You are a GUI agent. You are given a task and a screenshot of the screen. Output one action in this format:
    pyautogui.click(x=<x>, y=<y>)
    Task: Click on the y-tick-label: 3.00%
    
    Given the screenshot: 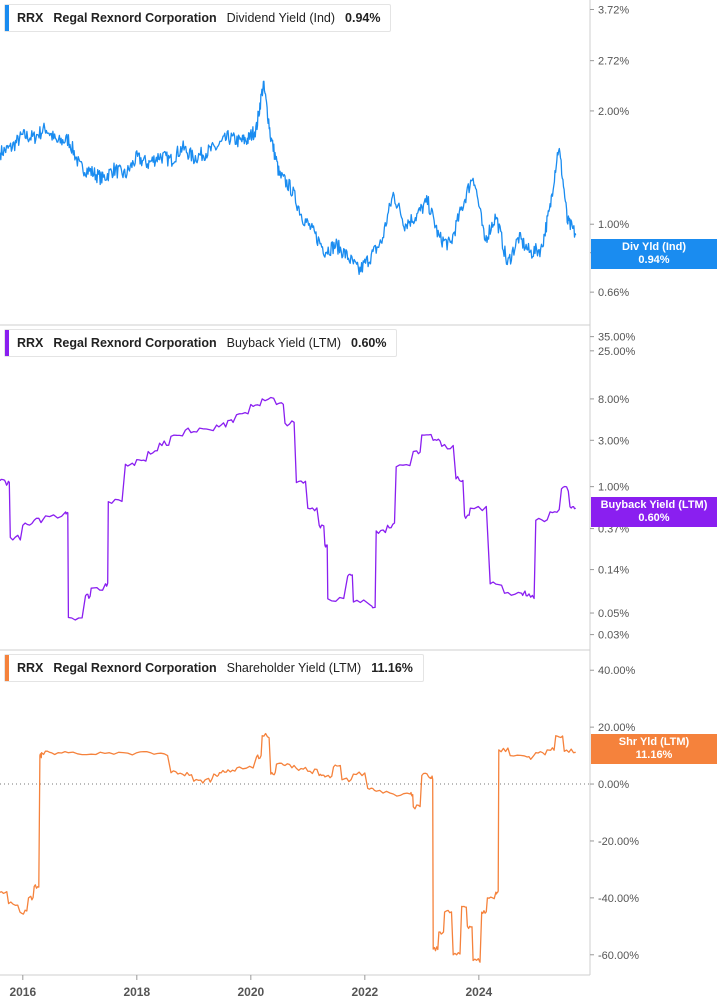 What is the action you would take?
    pyautogui.click(x=613, y=441)
    